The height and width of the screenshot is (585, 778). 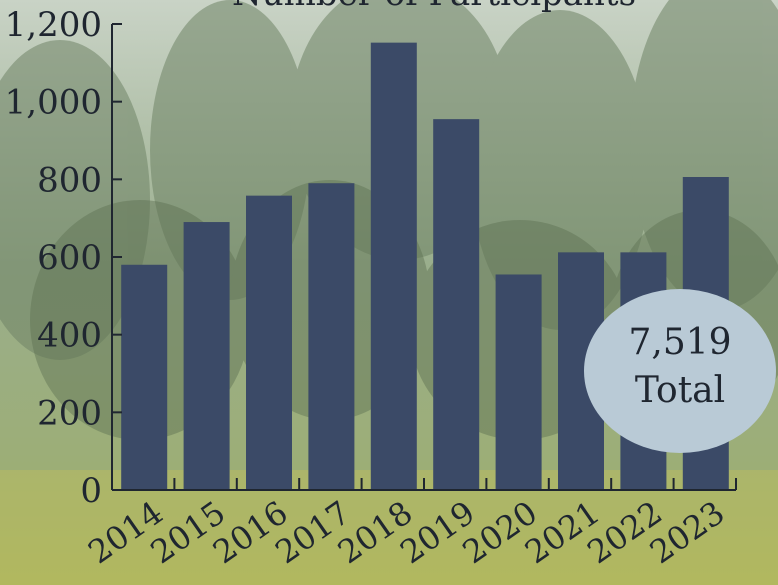 What do you see at coordinates (53, 25) in the screenshot?
I see `y-tick-label: 1,200` at bounding box center [53, 25].